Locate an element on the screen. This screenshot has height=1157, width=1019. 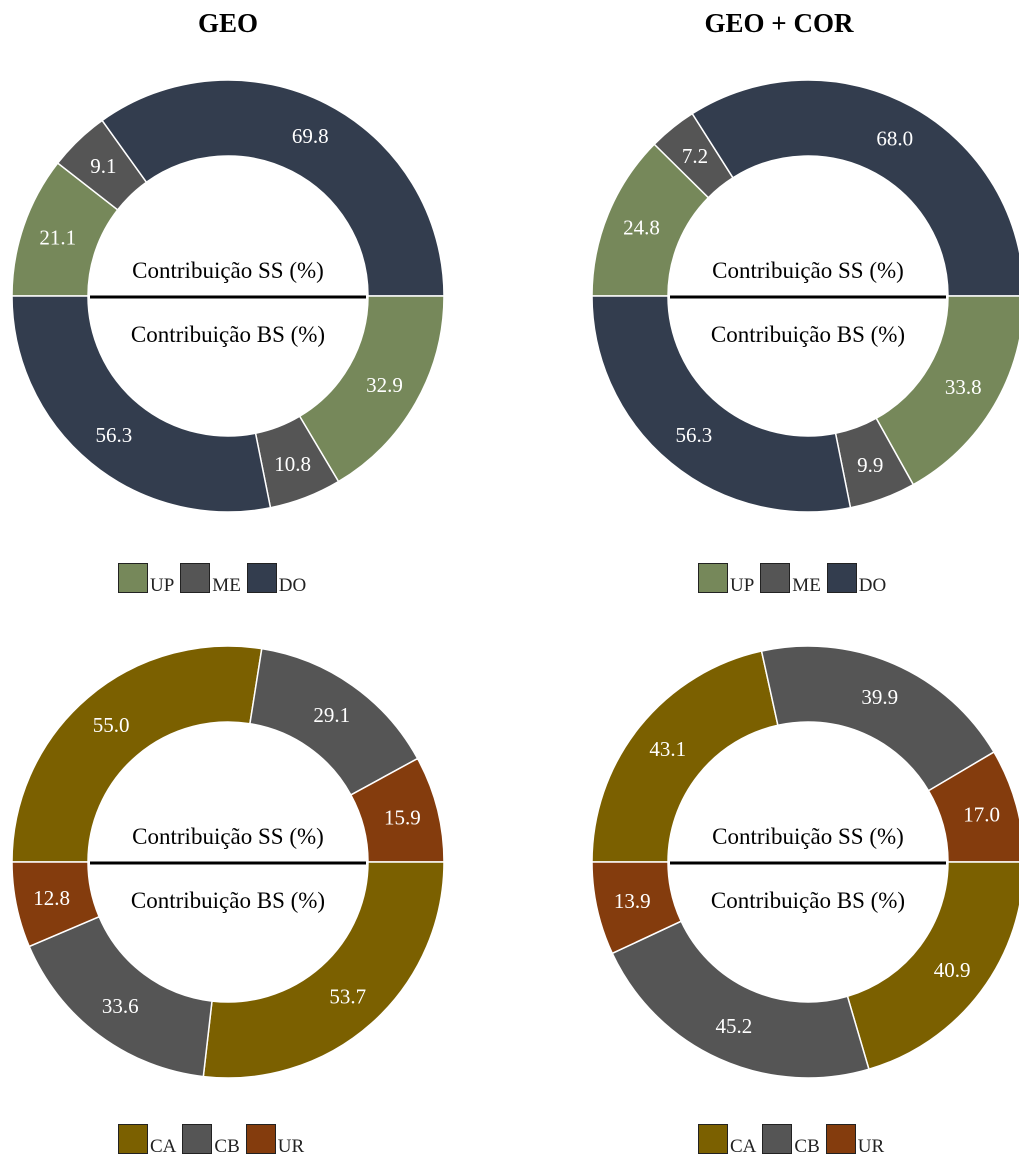
slice-cb-top is located at coordinates (877, 718).